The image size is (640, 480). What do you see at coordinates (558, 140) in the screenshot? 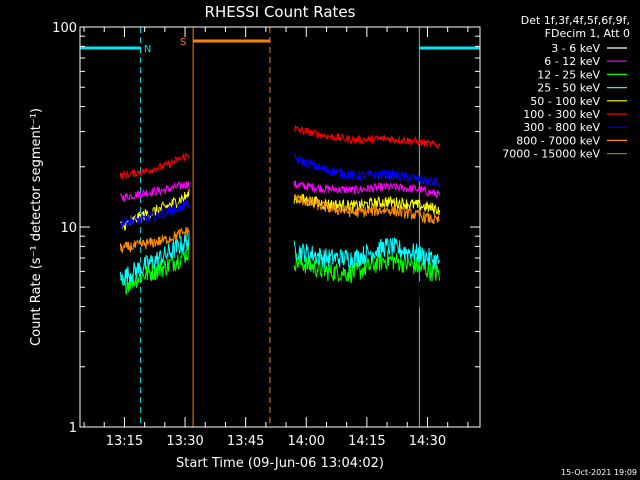
I see `legend-entry-label: 800 - 7000 keV` at bounding box center [558, 140].